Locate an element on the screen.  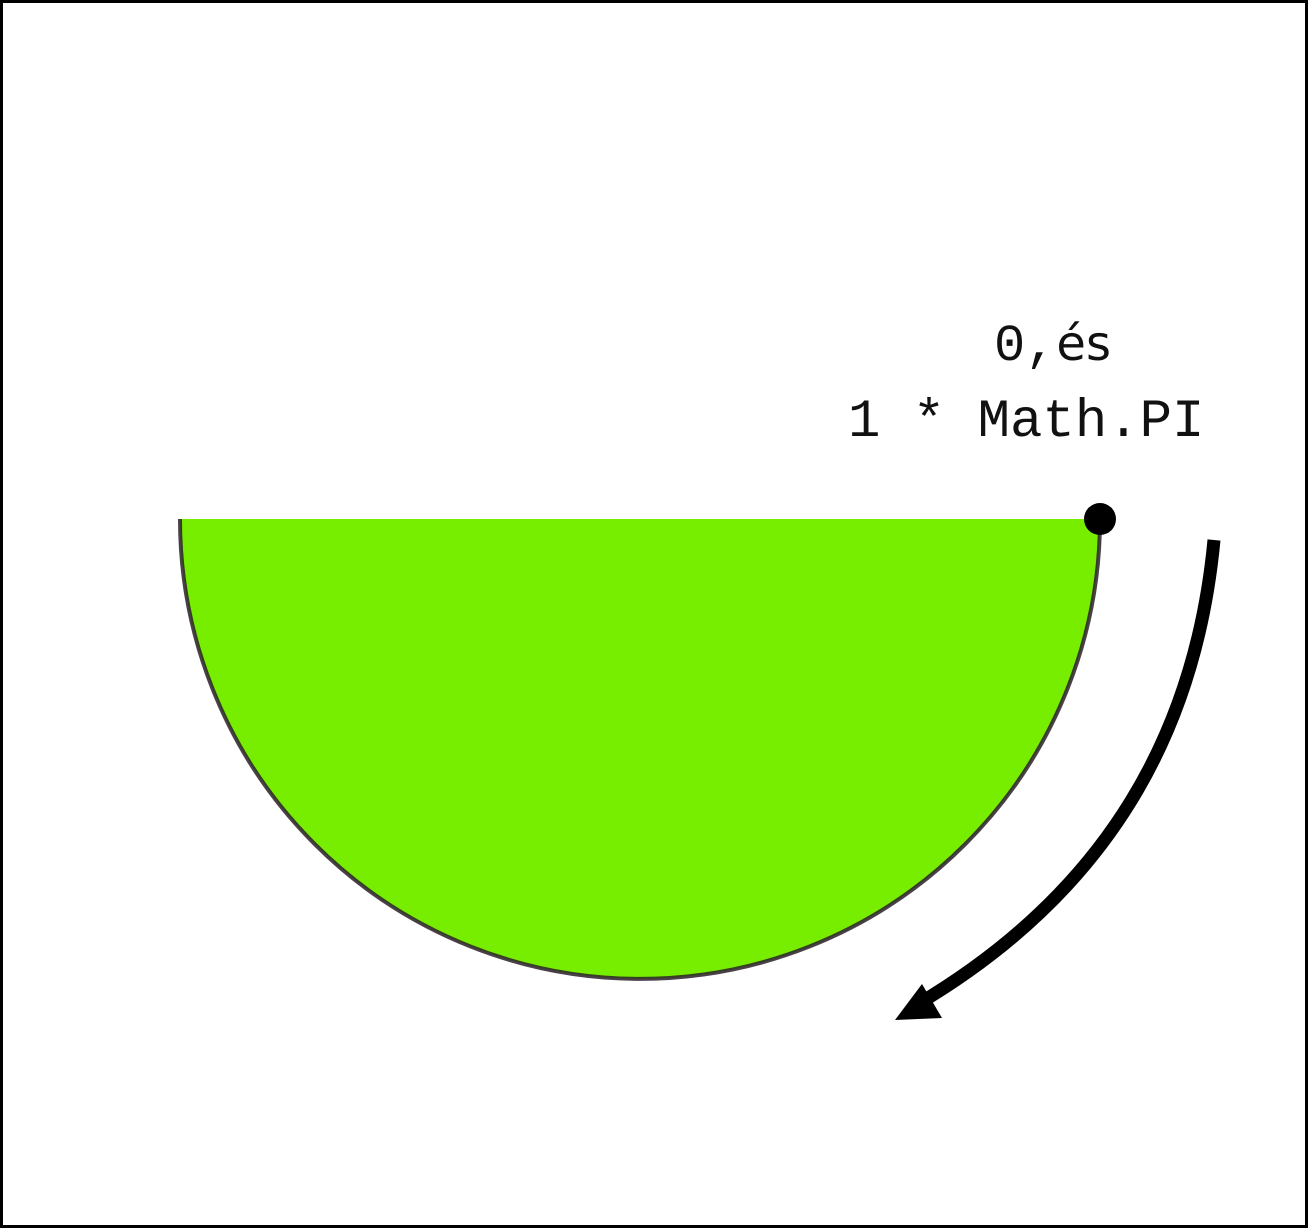
start-point-dot is located at coordinates (1100, 519).